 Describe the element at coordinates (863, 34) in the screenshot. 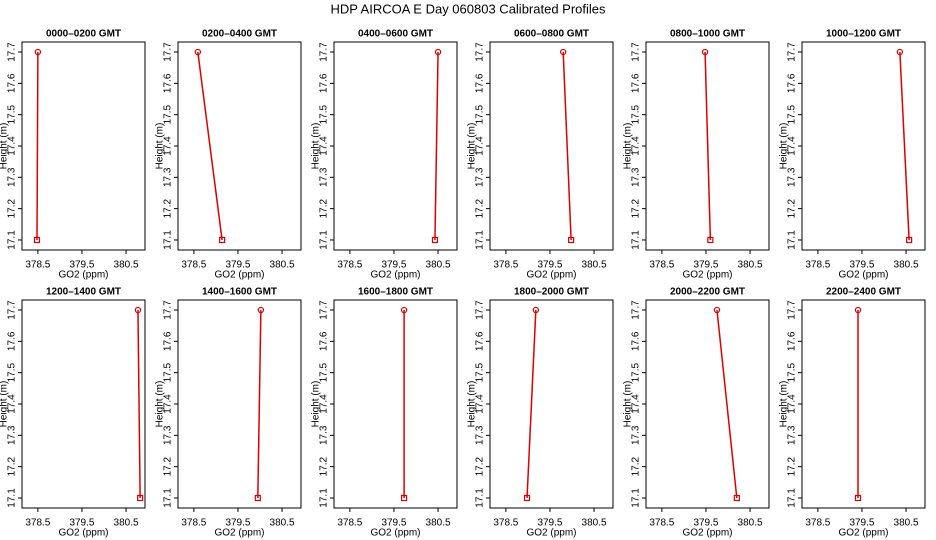

I see `panel-title: 1000–1200 GMT` at that location.